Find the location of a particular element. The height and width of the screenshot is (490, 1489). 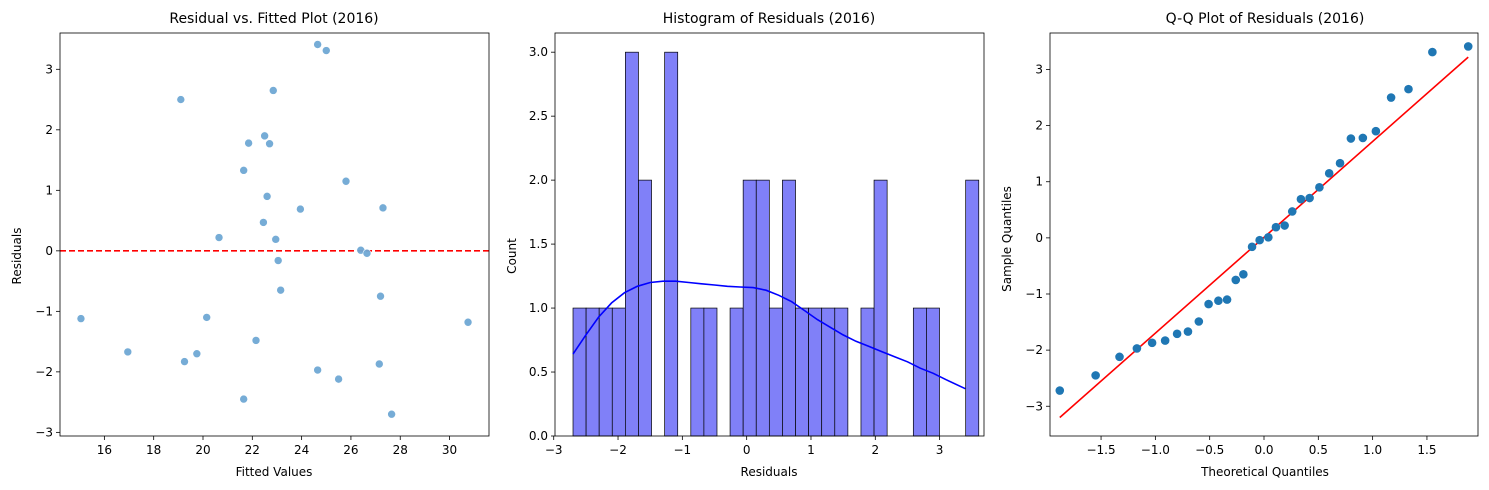

residual-vs-fitted-xtick-label: 26 is located at coordinates (350, 450).